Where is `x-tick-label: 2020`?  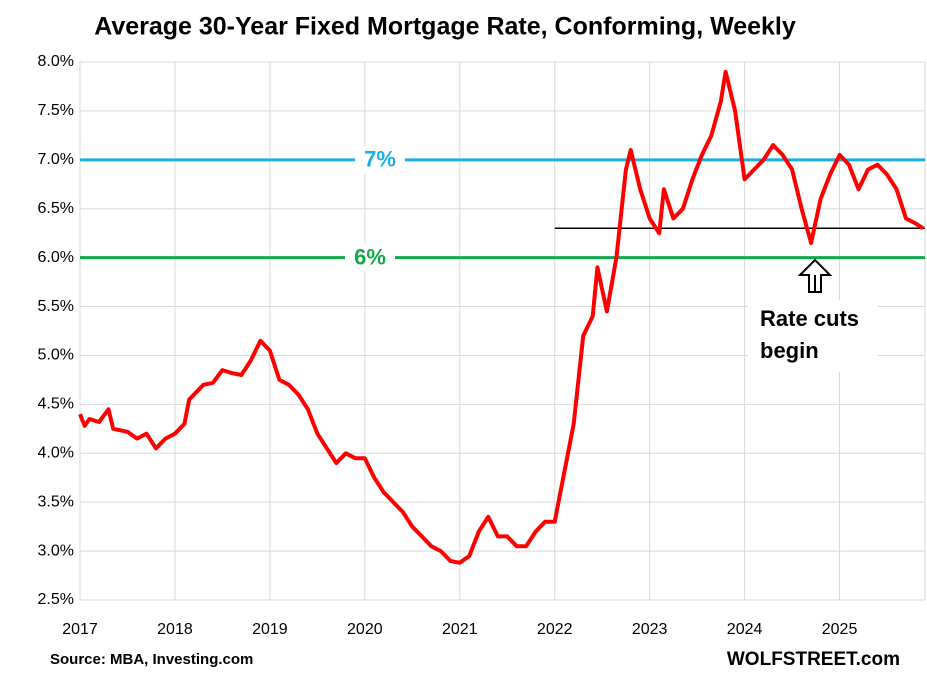 x-tick-label: 2020 is located at coordinates (365, 629).